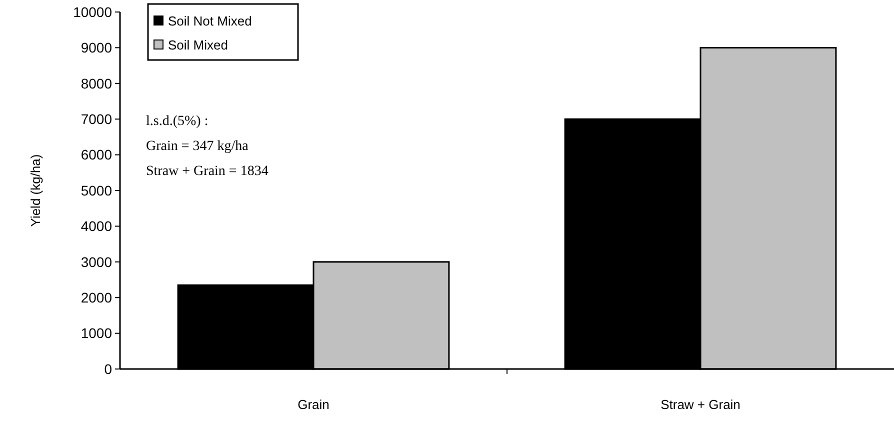 The height and width of the screenshot is (423, 894). What do you see at coordinates (700, 404) in the screenshot?
I see `x-tick-label: Straw + Grain` at bounding box center [700, 404].